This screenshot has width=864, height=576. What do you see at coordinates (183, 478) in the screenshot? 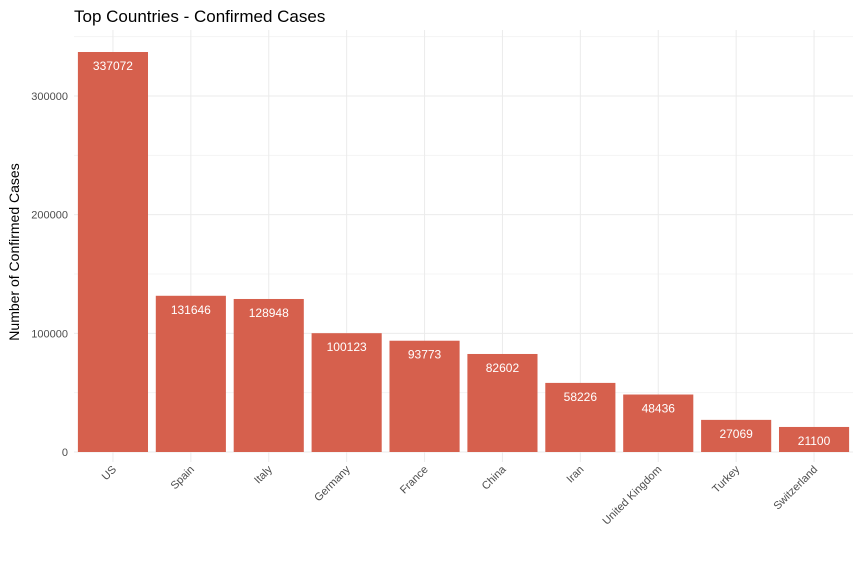
I see `x-tick-label: Spain` at bounding box center [183, 478].